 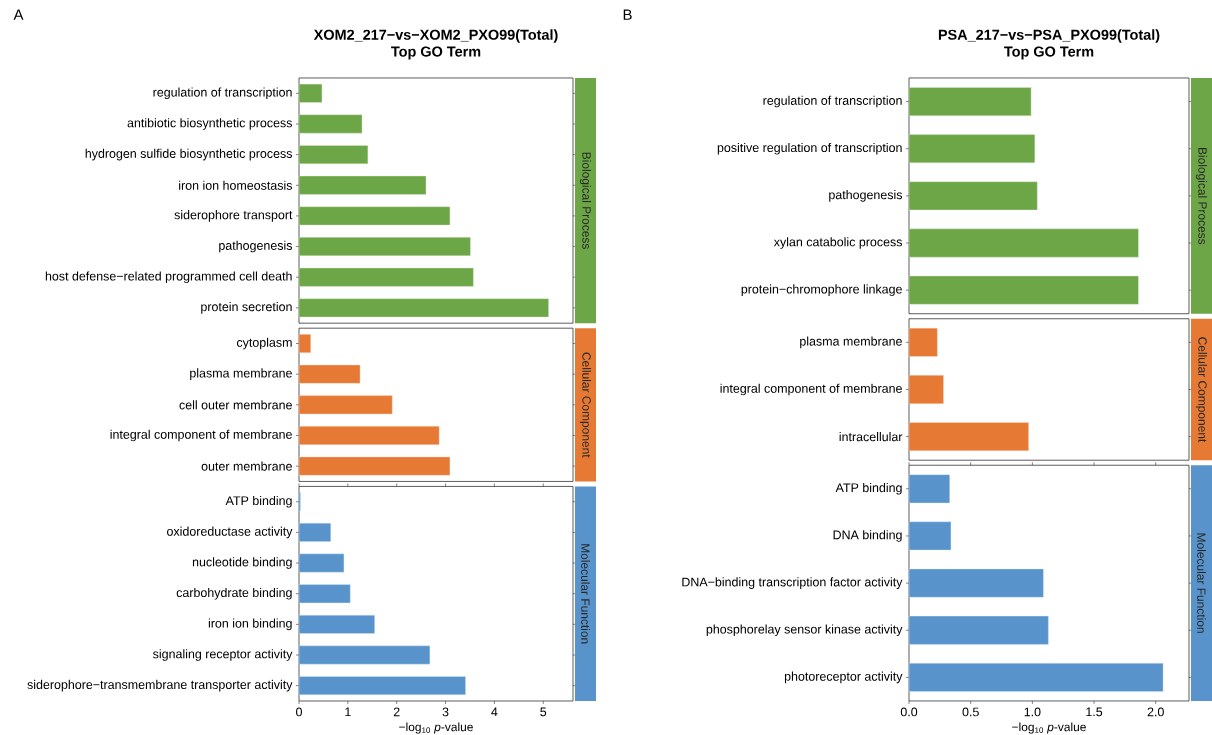 What do you see at coordinates (543, 712) in the screenshot?
I see `x-tick-label: 5` at bounding box center [543, 712].